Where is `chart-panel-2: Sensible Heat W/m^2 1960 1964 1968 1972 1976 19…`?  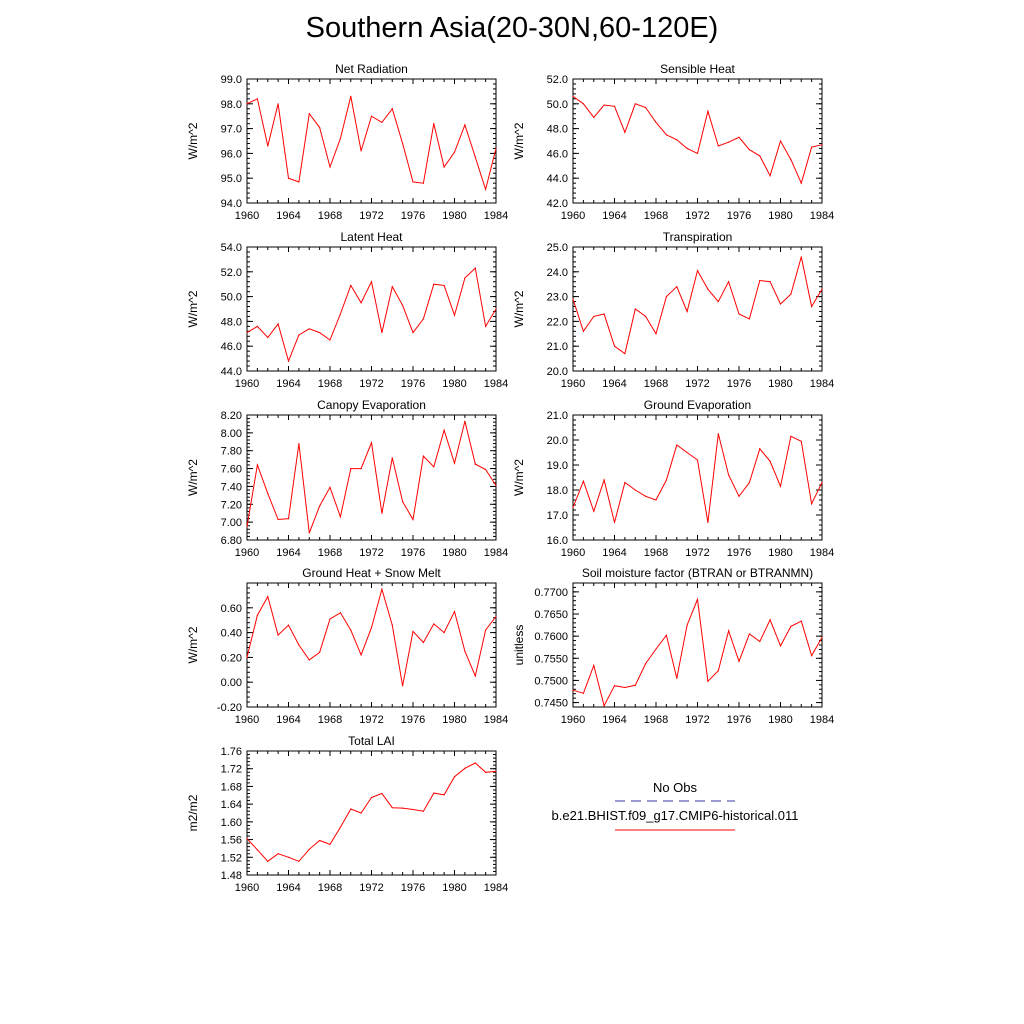 chart-panel-2: Sensible Heat W/m^2 1960 1964 1968 1972 1976 19… is located at coordinates (673, 142).